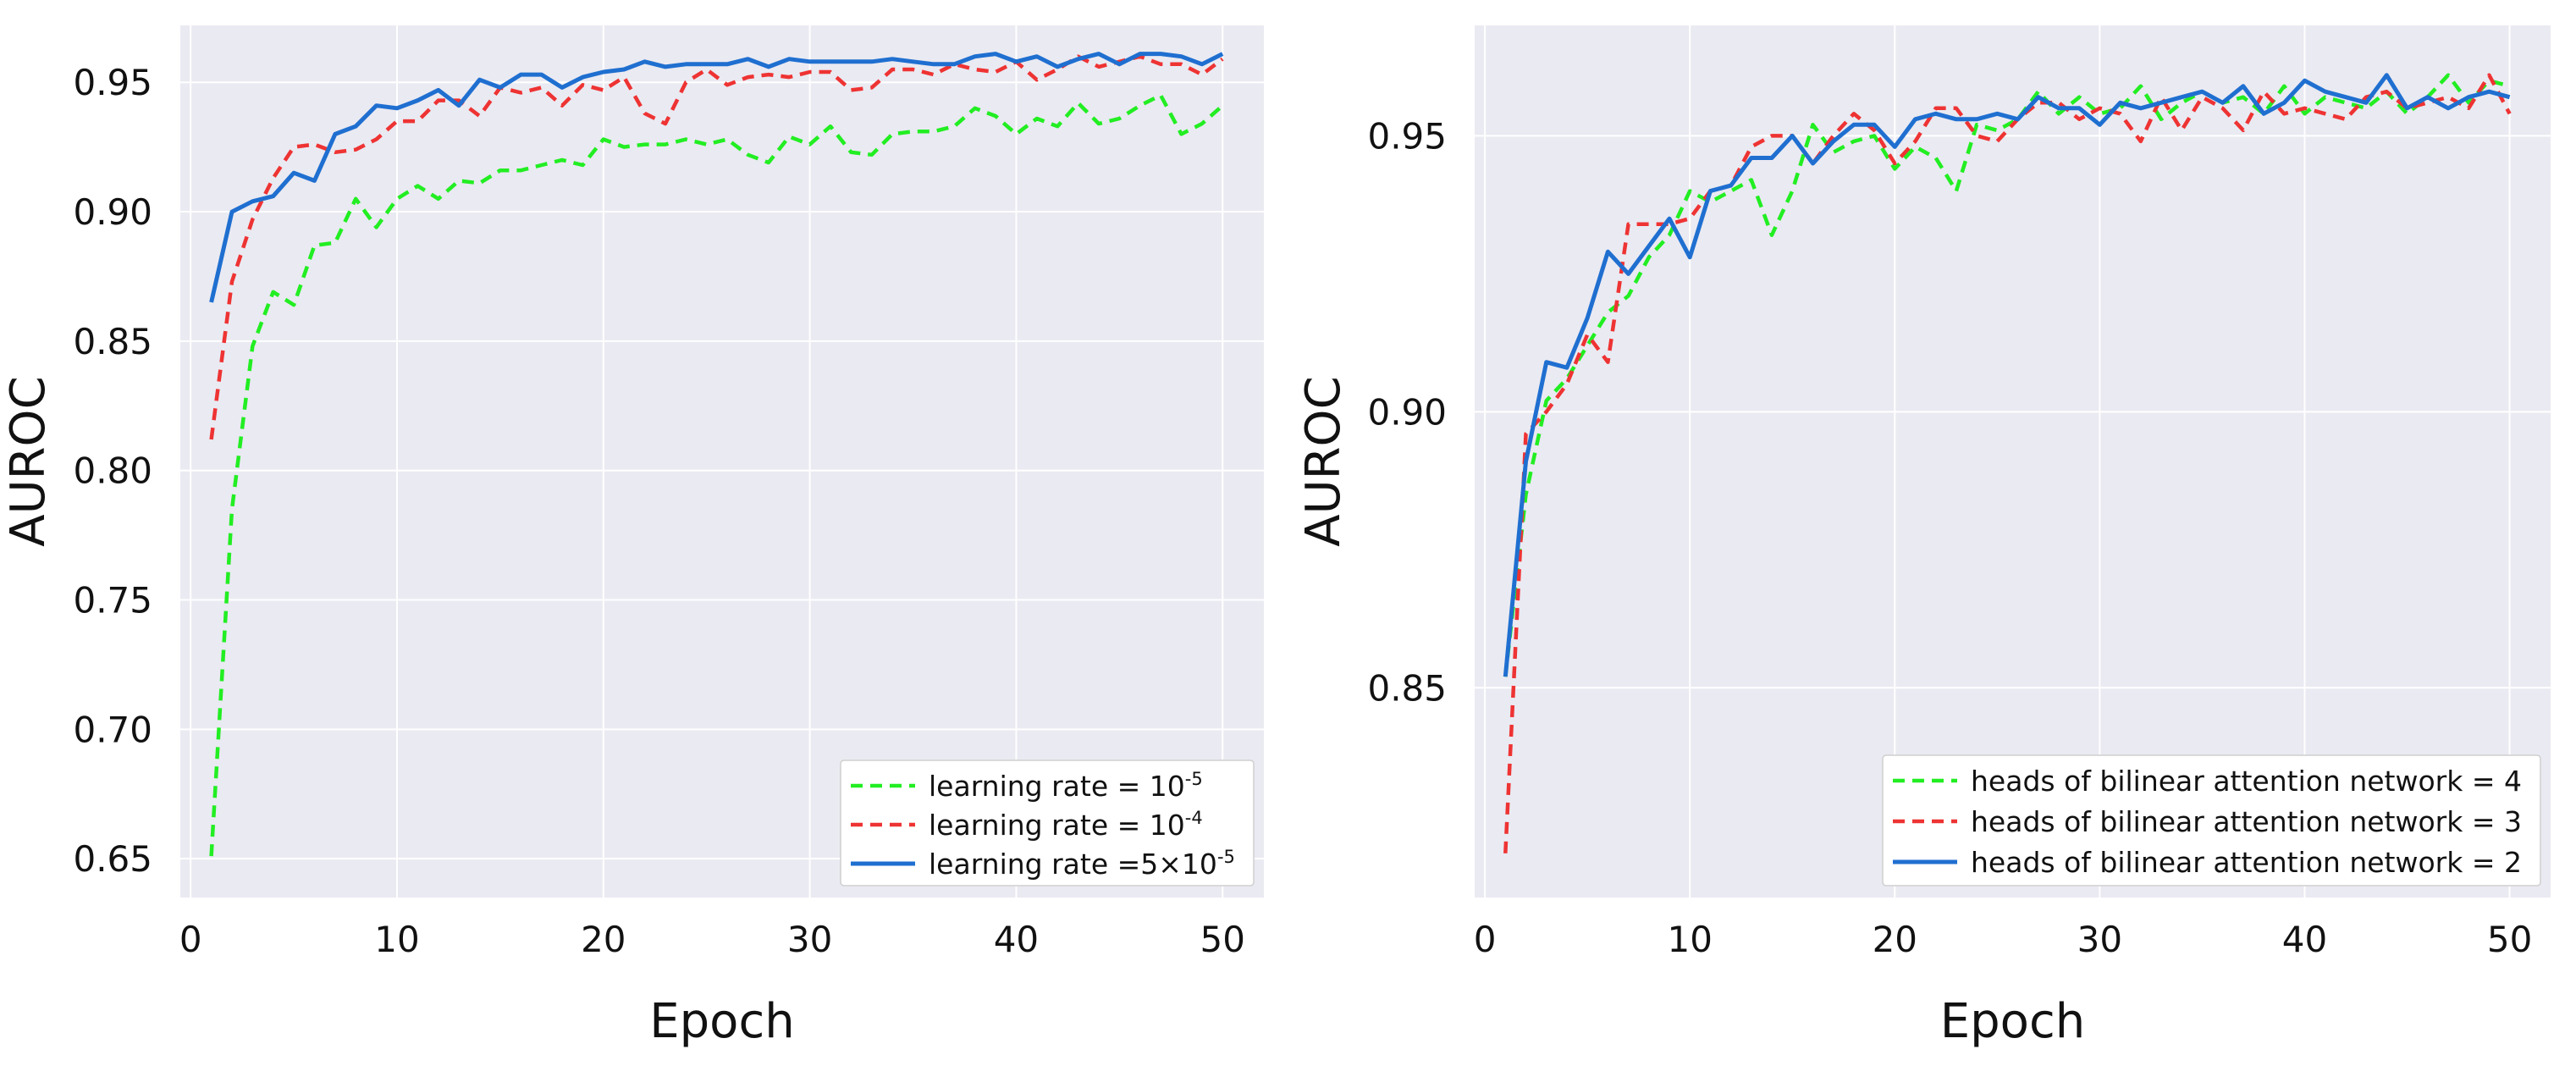 The width and height of the screenshot is (2576, 1066). I want to click on y-tick-labels: 0.85 0.90 0.95, so click(1407, 412).